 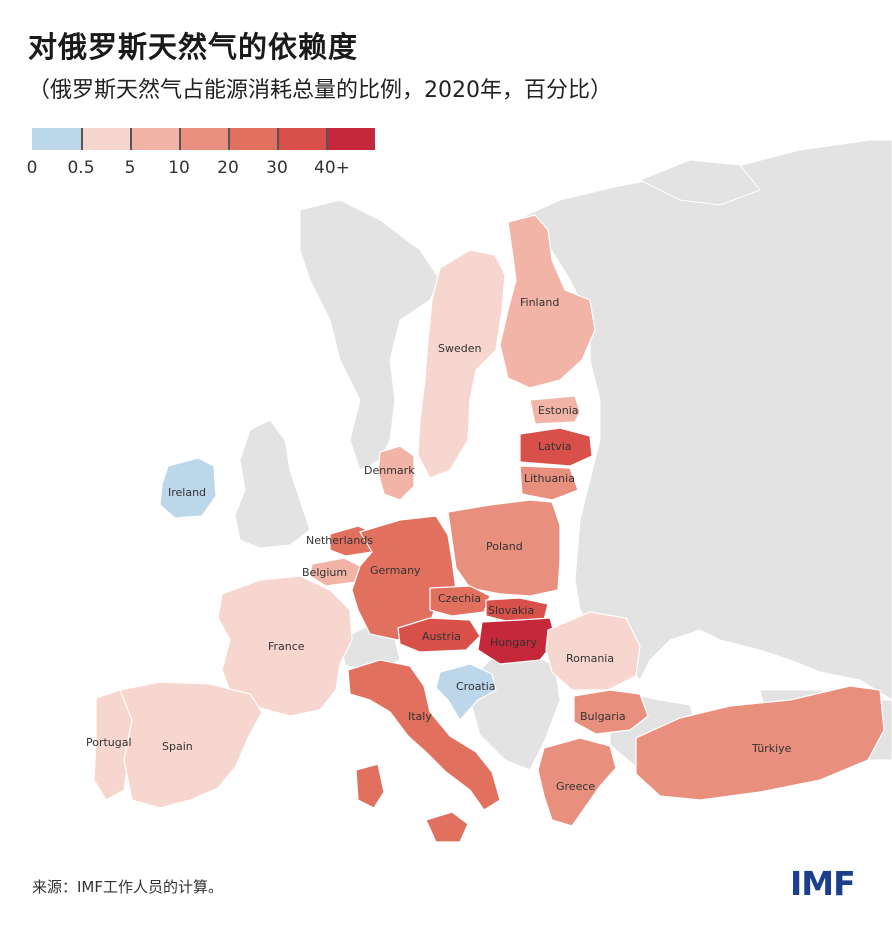 I want to click on label-turkiye: Türkiye, so click(x=771, y=748).